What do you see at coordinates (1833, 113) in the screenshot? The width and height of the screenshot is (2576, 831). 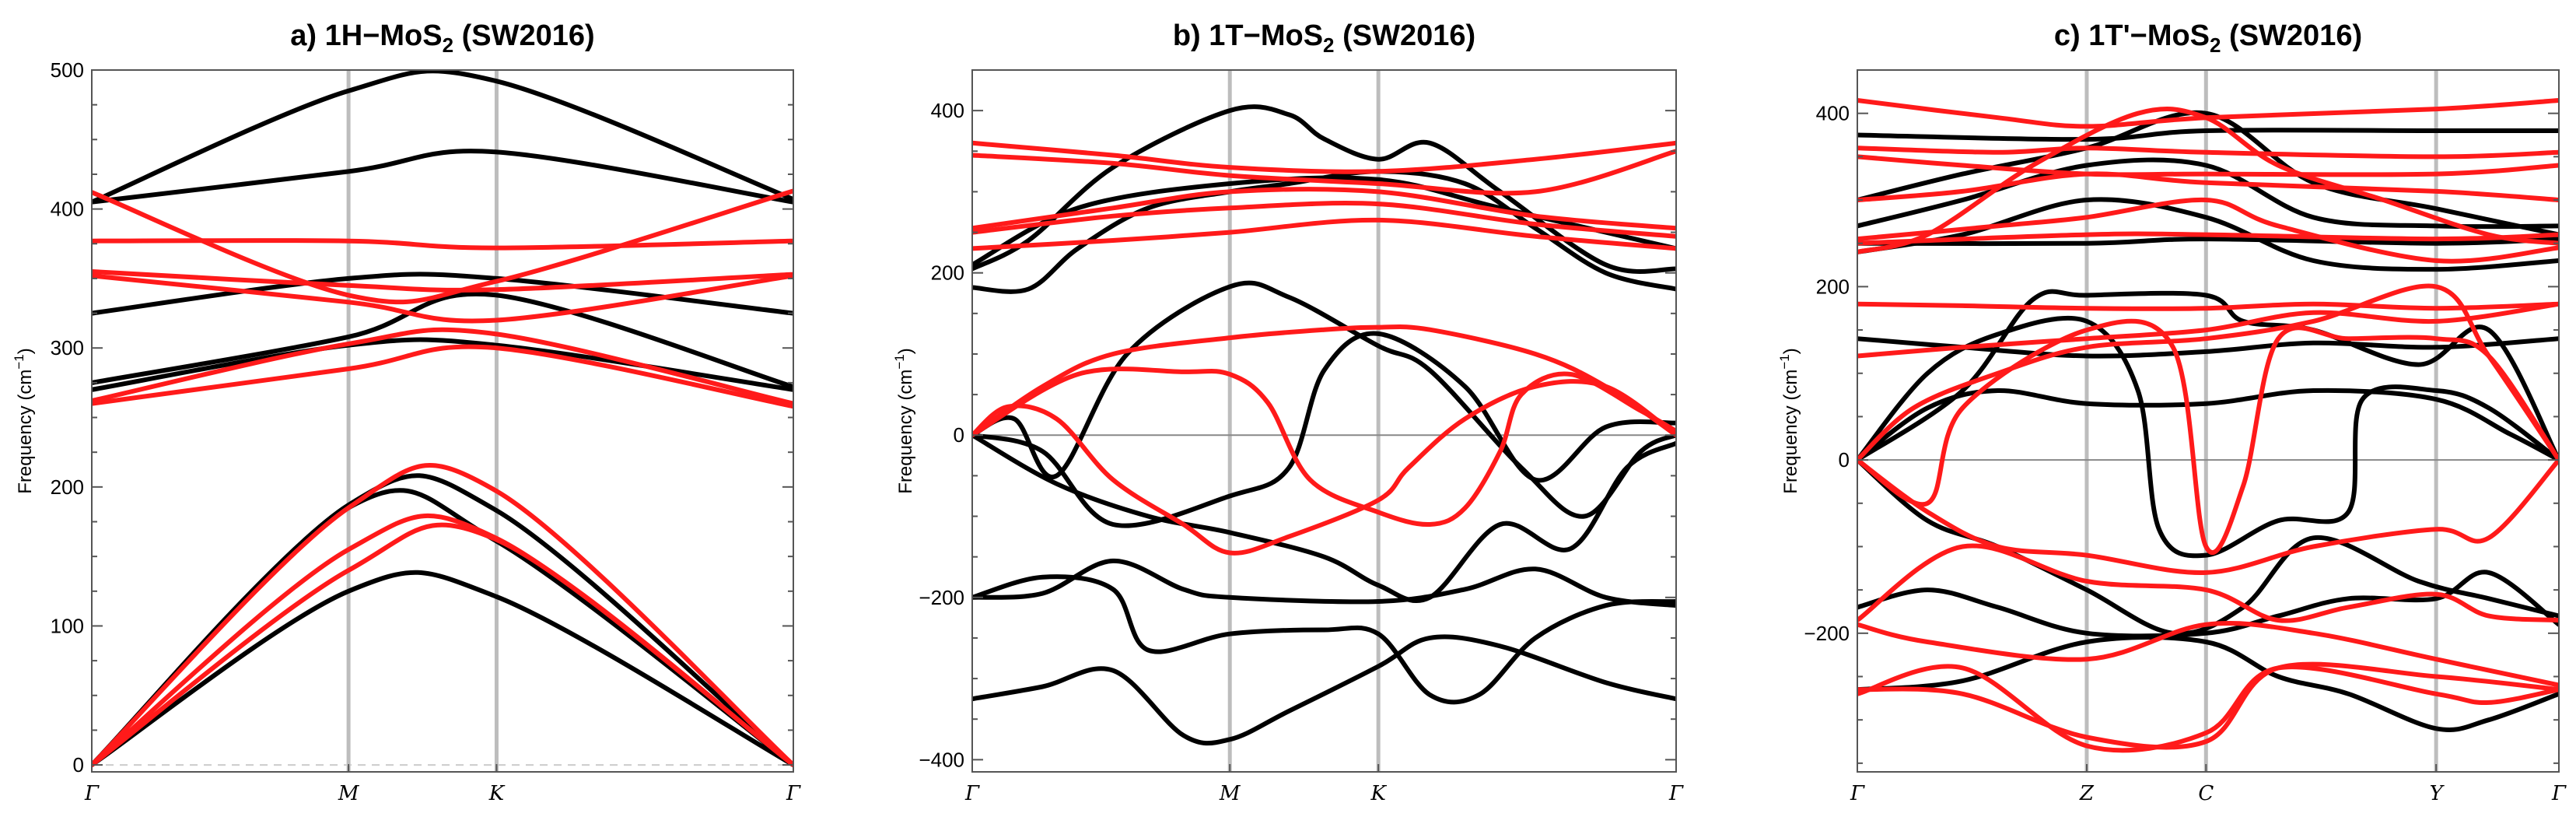 I see `y-tick-label: 400` at bounding box center [1833, 113].